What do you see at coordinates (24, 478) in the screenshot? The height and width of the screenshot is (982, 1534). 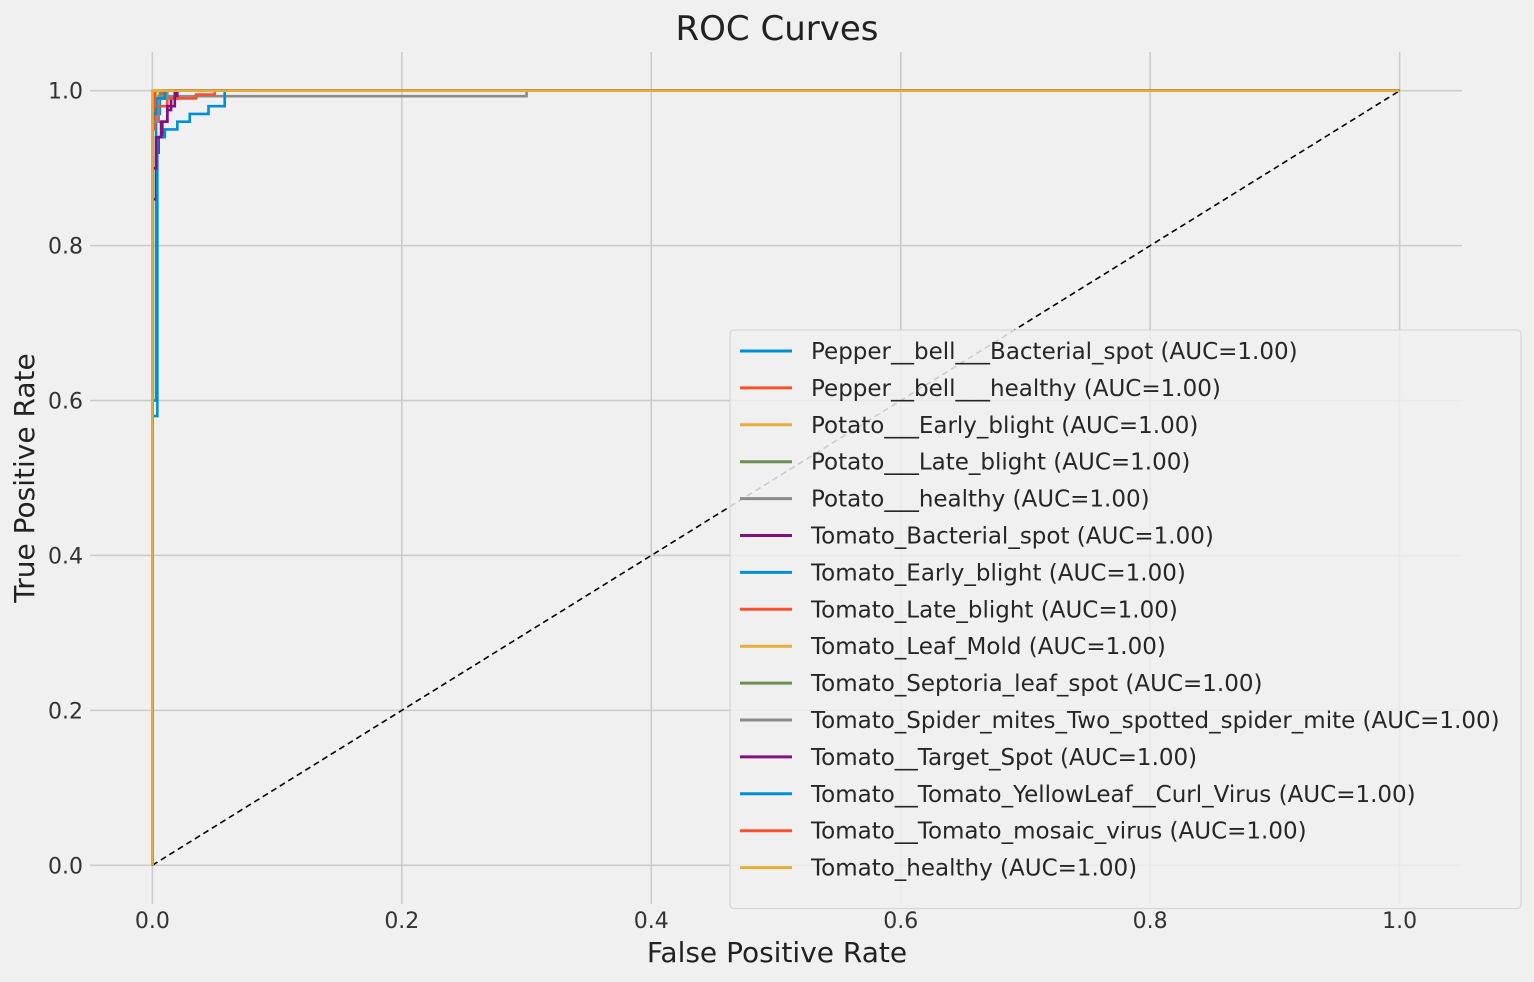 I see `y-axis-title: True Positive Rate` at bounding box center [24, 478].